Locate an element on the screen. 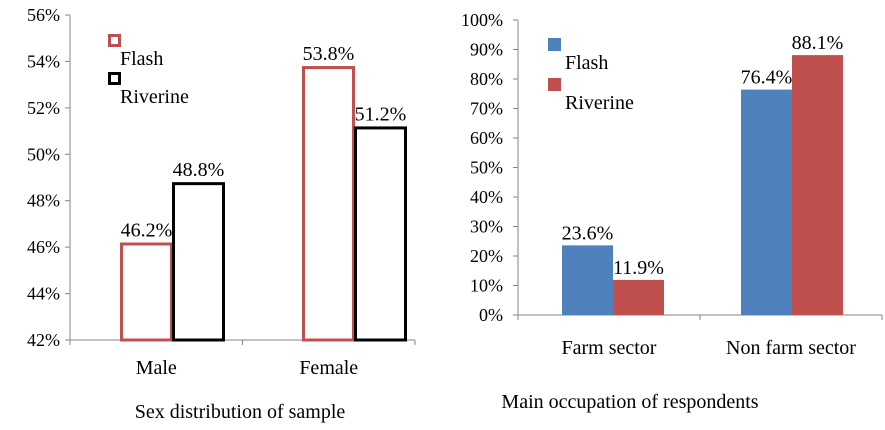 This screenshot has width=885, height=430. y-tick-label: 54% is located at coordinates (43, 61).